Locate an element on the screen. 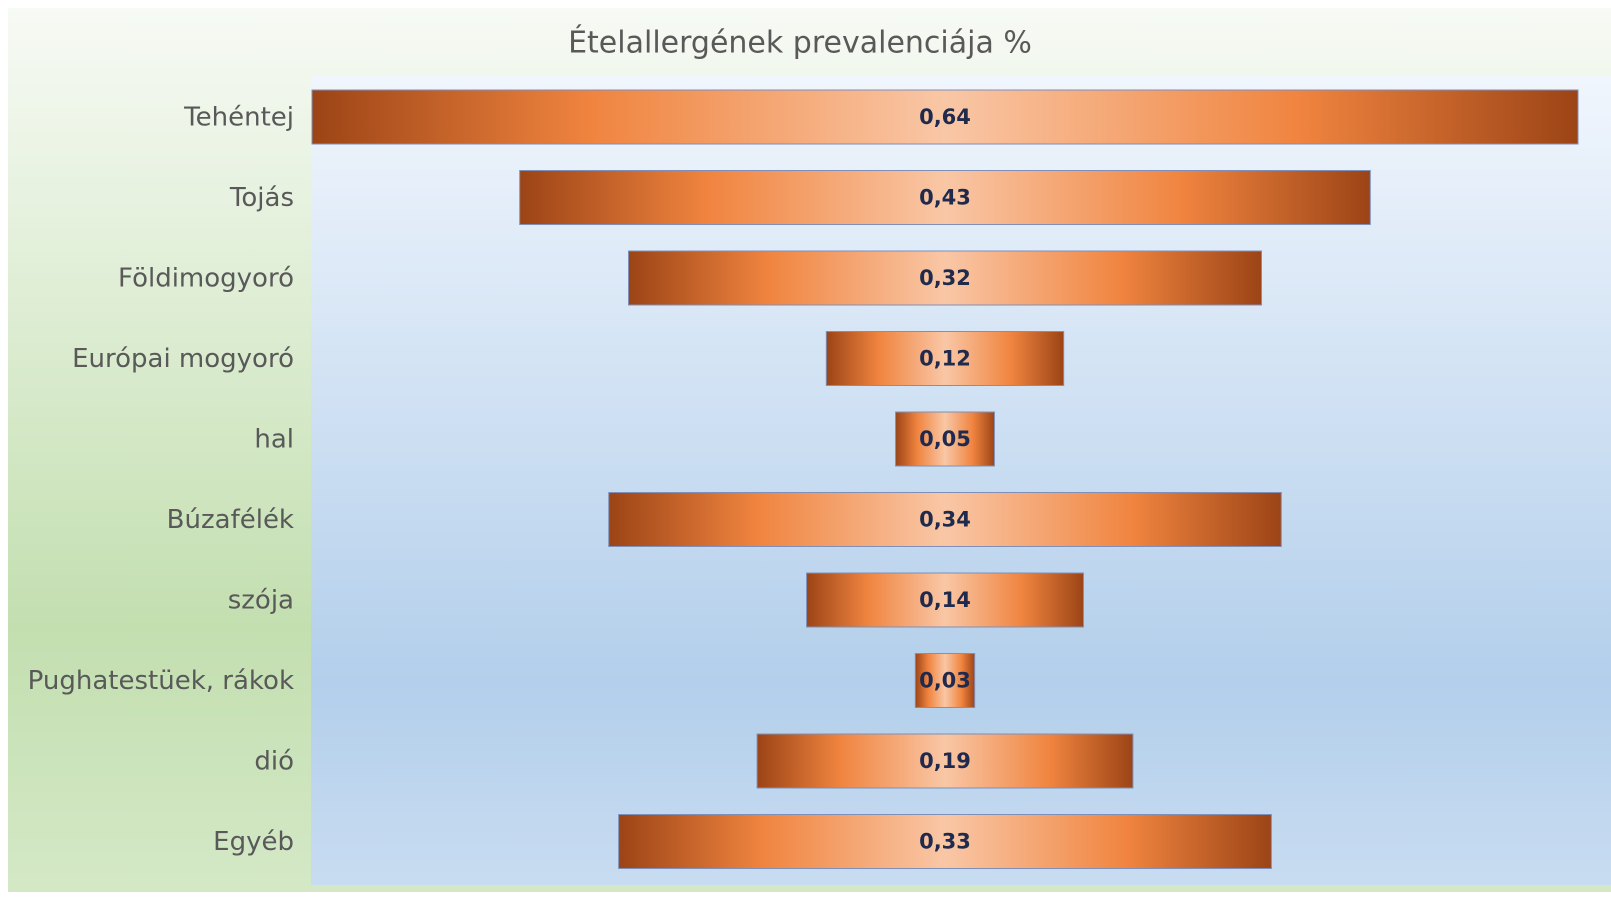 This screenshot has height=914, width=1611. data-label: 0,64 is located at coordinates (945, 117).